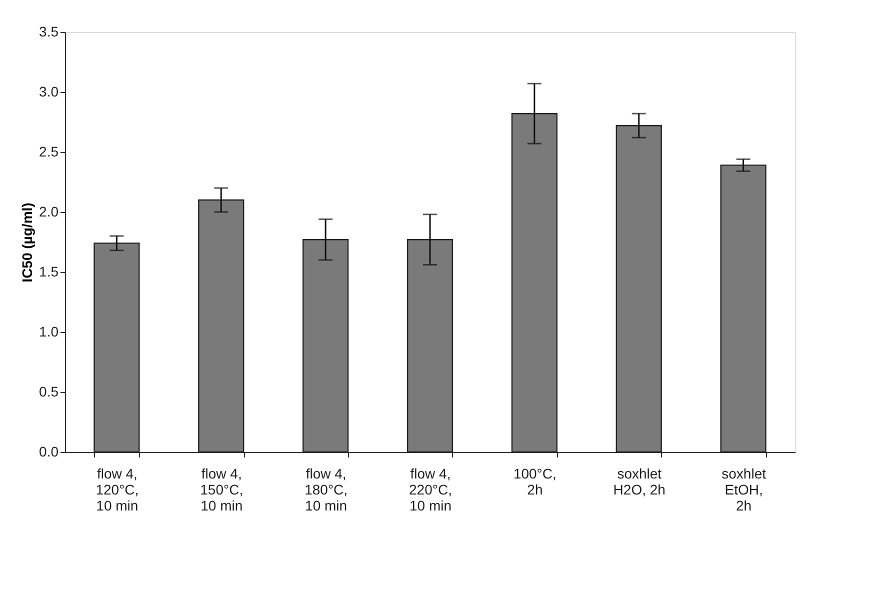  What do you see at coordinates (744, 490) in the screenshot?
I see `x-tick-label: soxhlet EtOH, 2h` at bounding box center [744, 490].